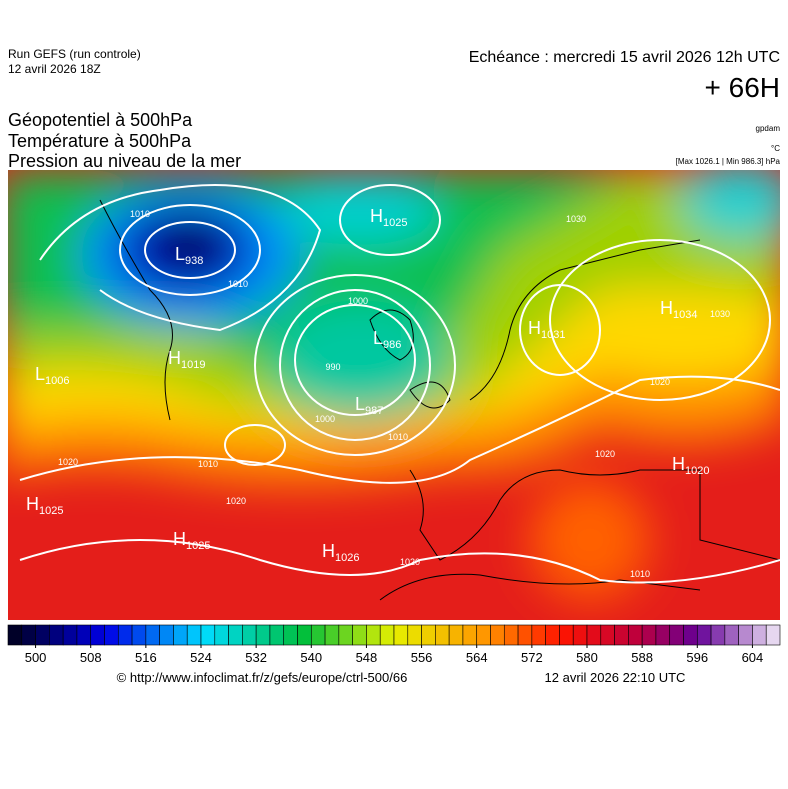  I want to click on colorbar-tick-label: 508, so click(91, 657).